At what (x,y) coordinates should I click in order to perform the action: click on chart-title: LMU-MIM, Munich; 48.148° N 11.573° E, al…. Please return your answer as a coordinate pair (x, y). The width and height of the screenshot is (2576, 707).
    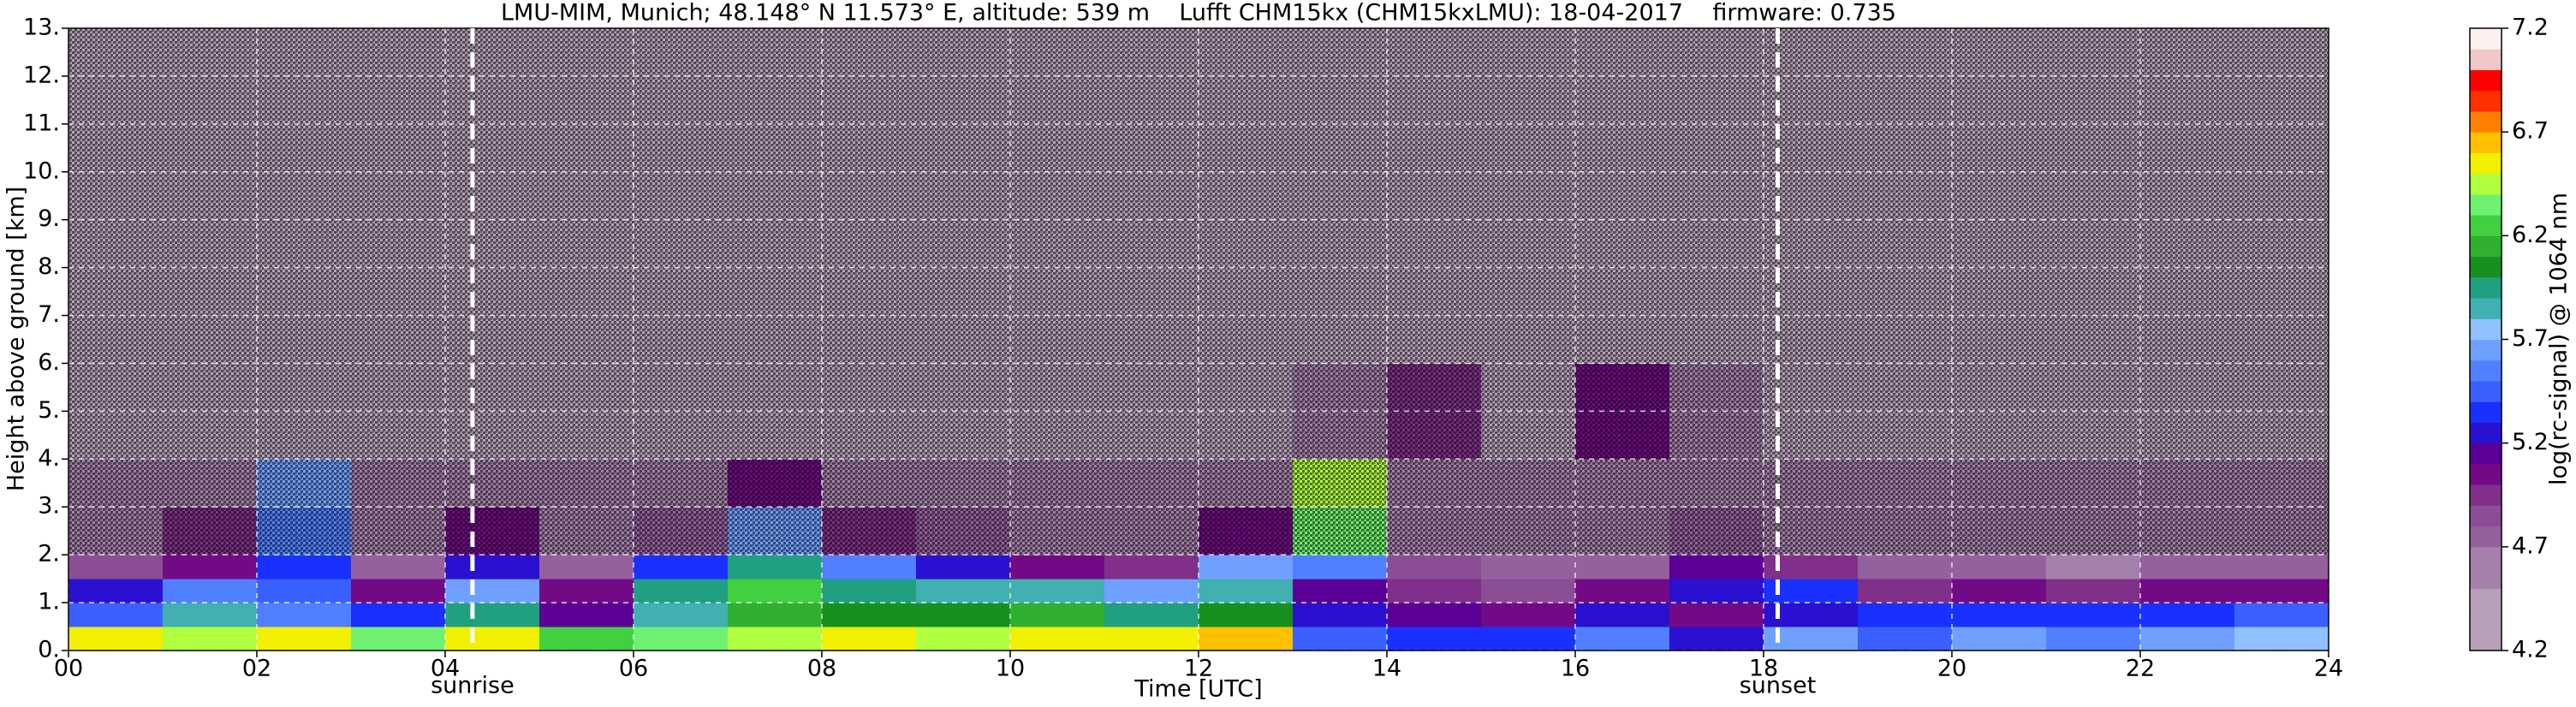
    Looking at the image, I should click on (1198, 13).